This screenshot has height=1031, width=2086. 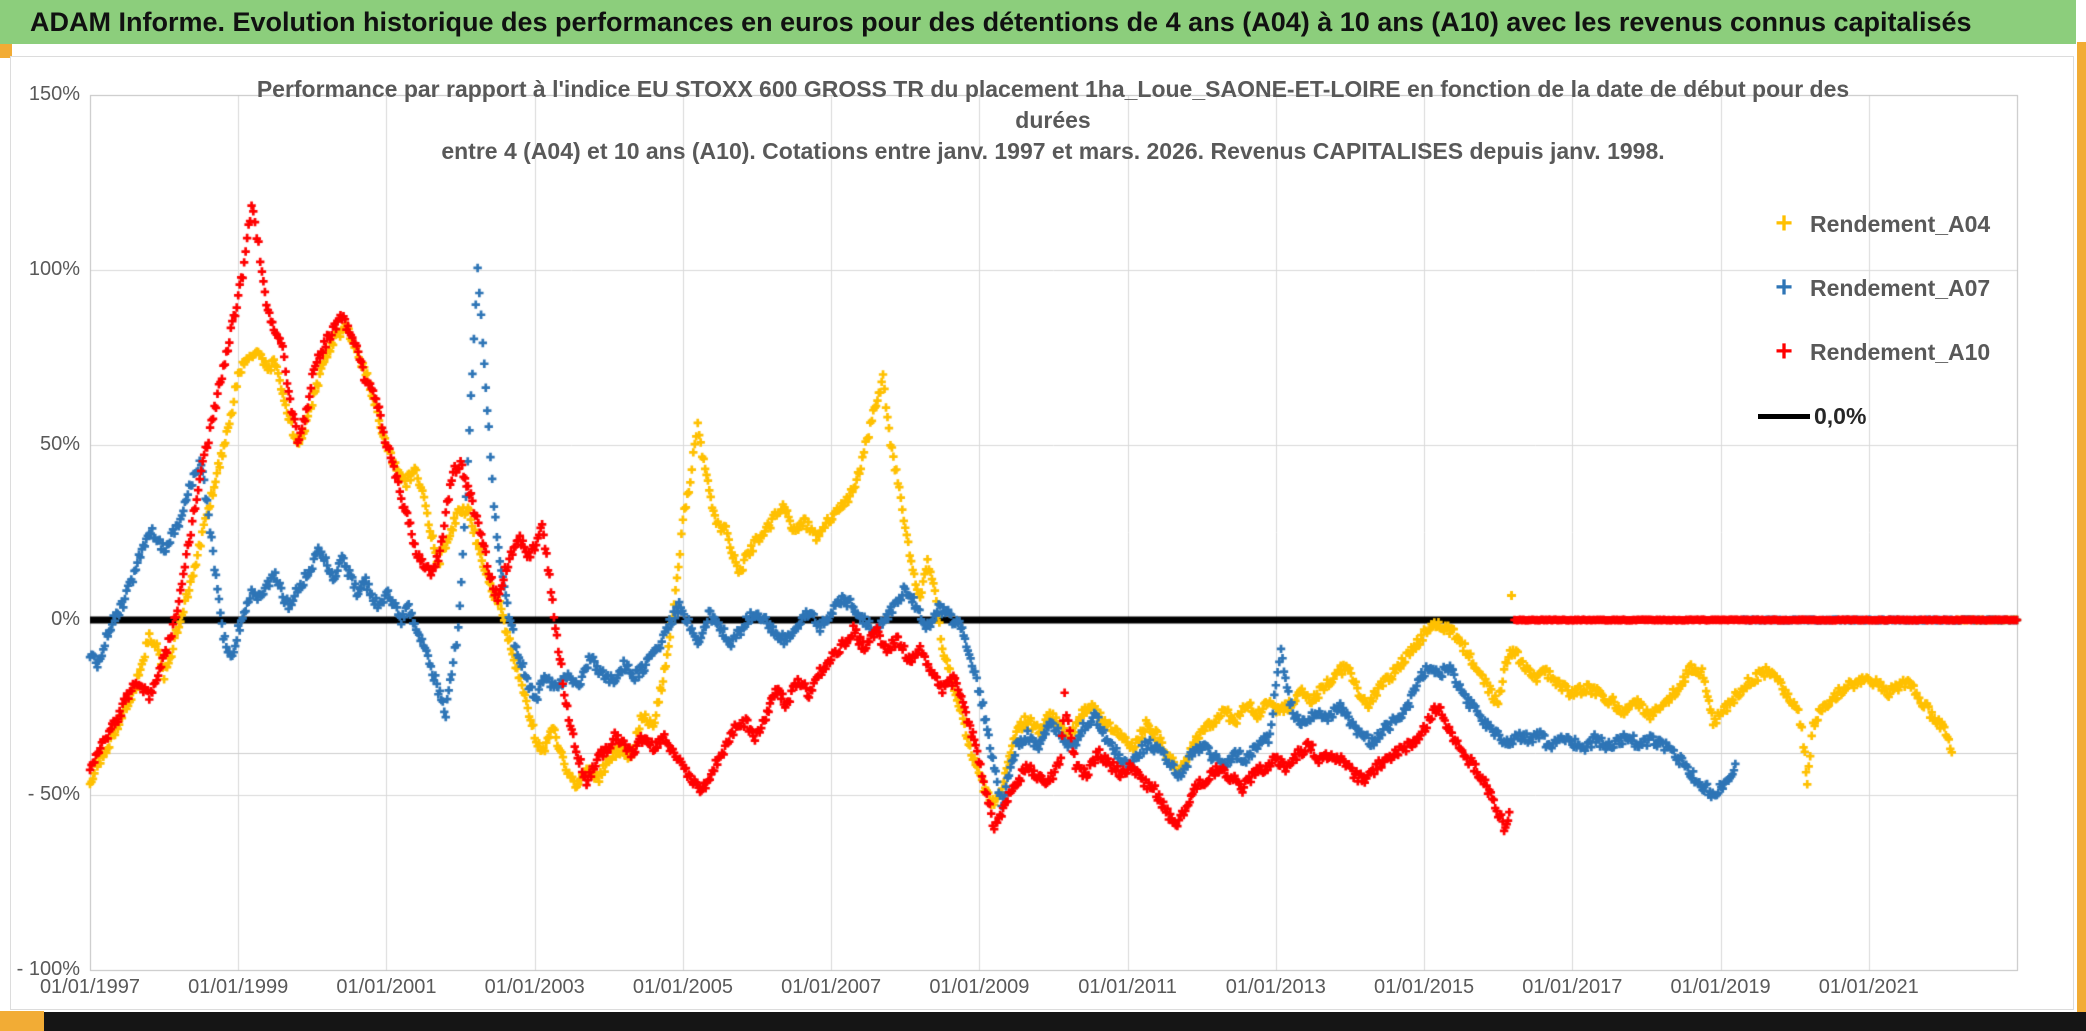 What do you see at coordinates (1275, 987) in the screenshot?
I see `x-axis-label: 01/01/2013` at bounding box center [1275, 987].